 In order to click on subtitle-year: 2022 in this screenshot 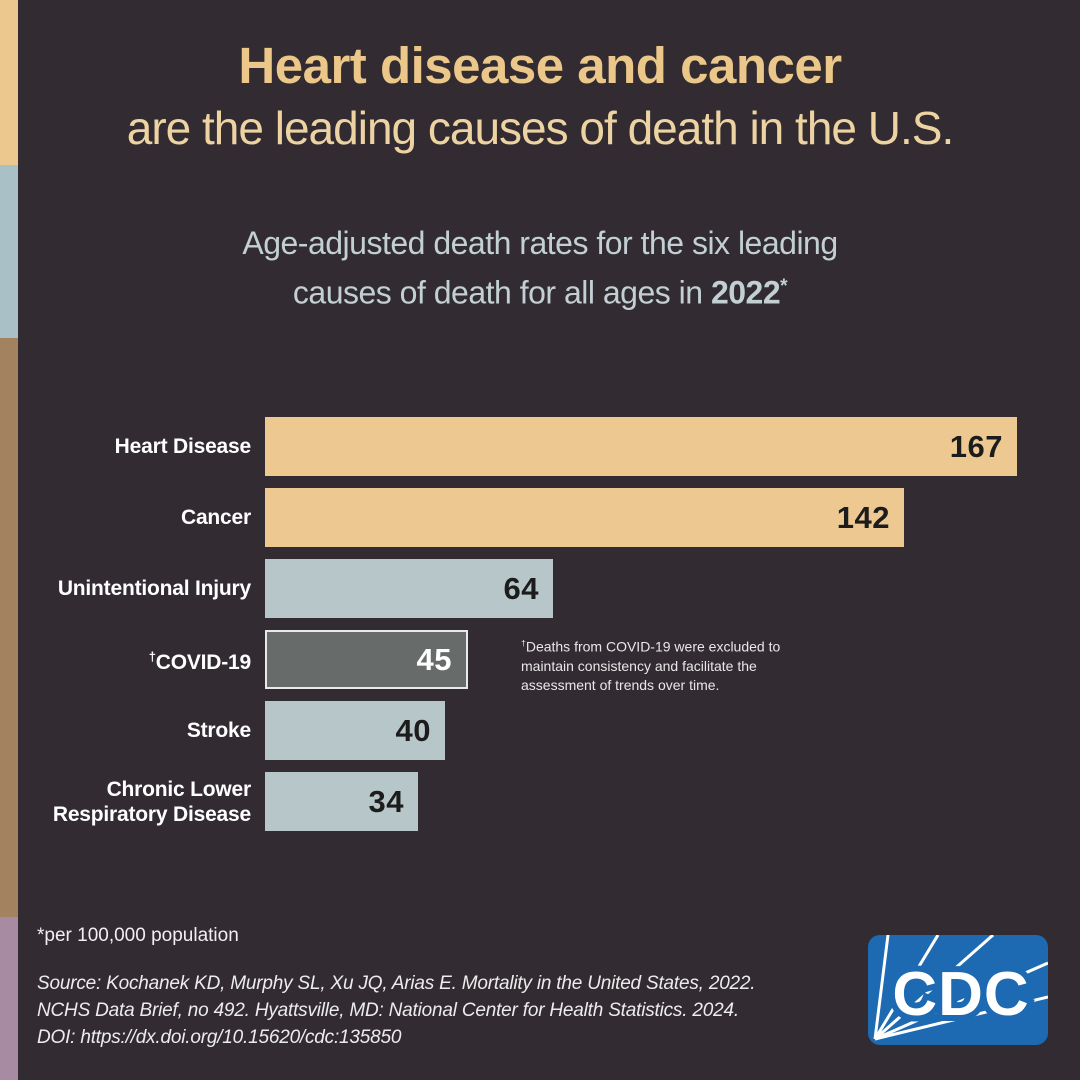, I will do `click(745, 292)`.